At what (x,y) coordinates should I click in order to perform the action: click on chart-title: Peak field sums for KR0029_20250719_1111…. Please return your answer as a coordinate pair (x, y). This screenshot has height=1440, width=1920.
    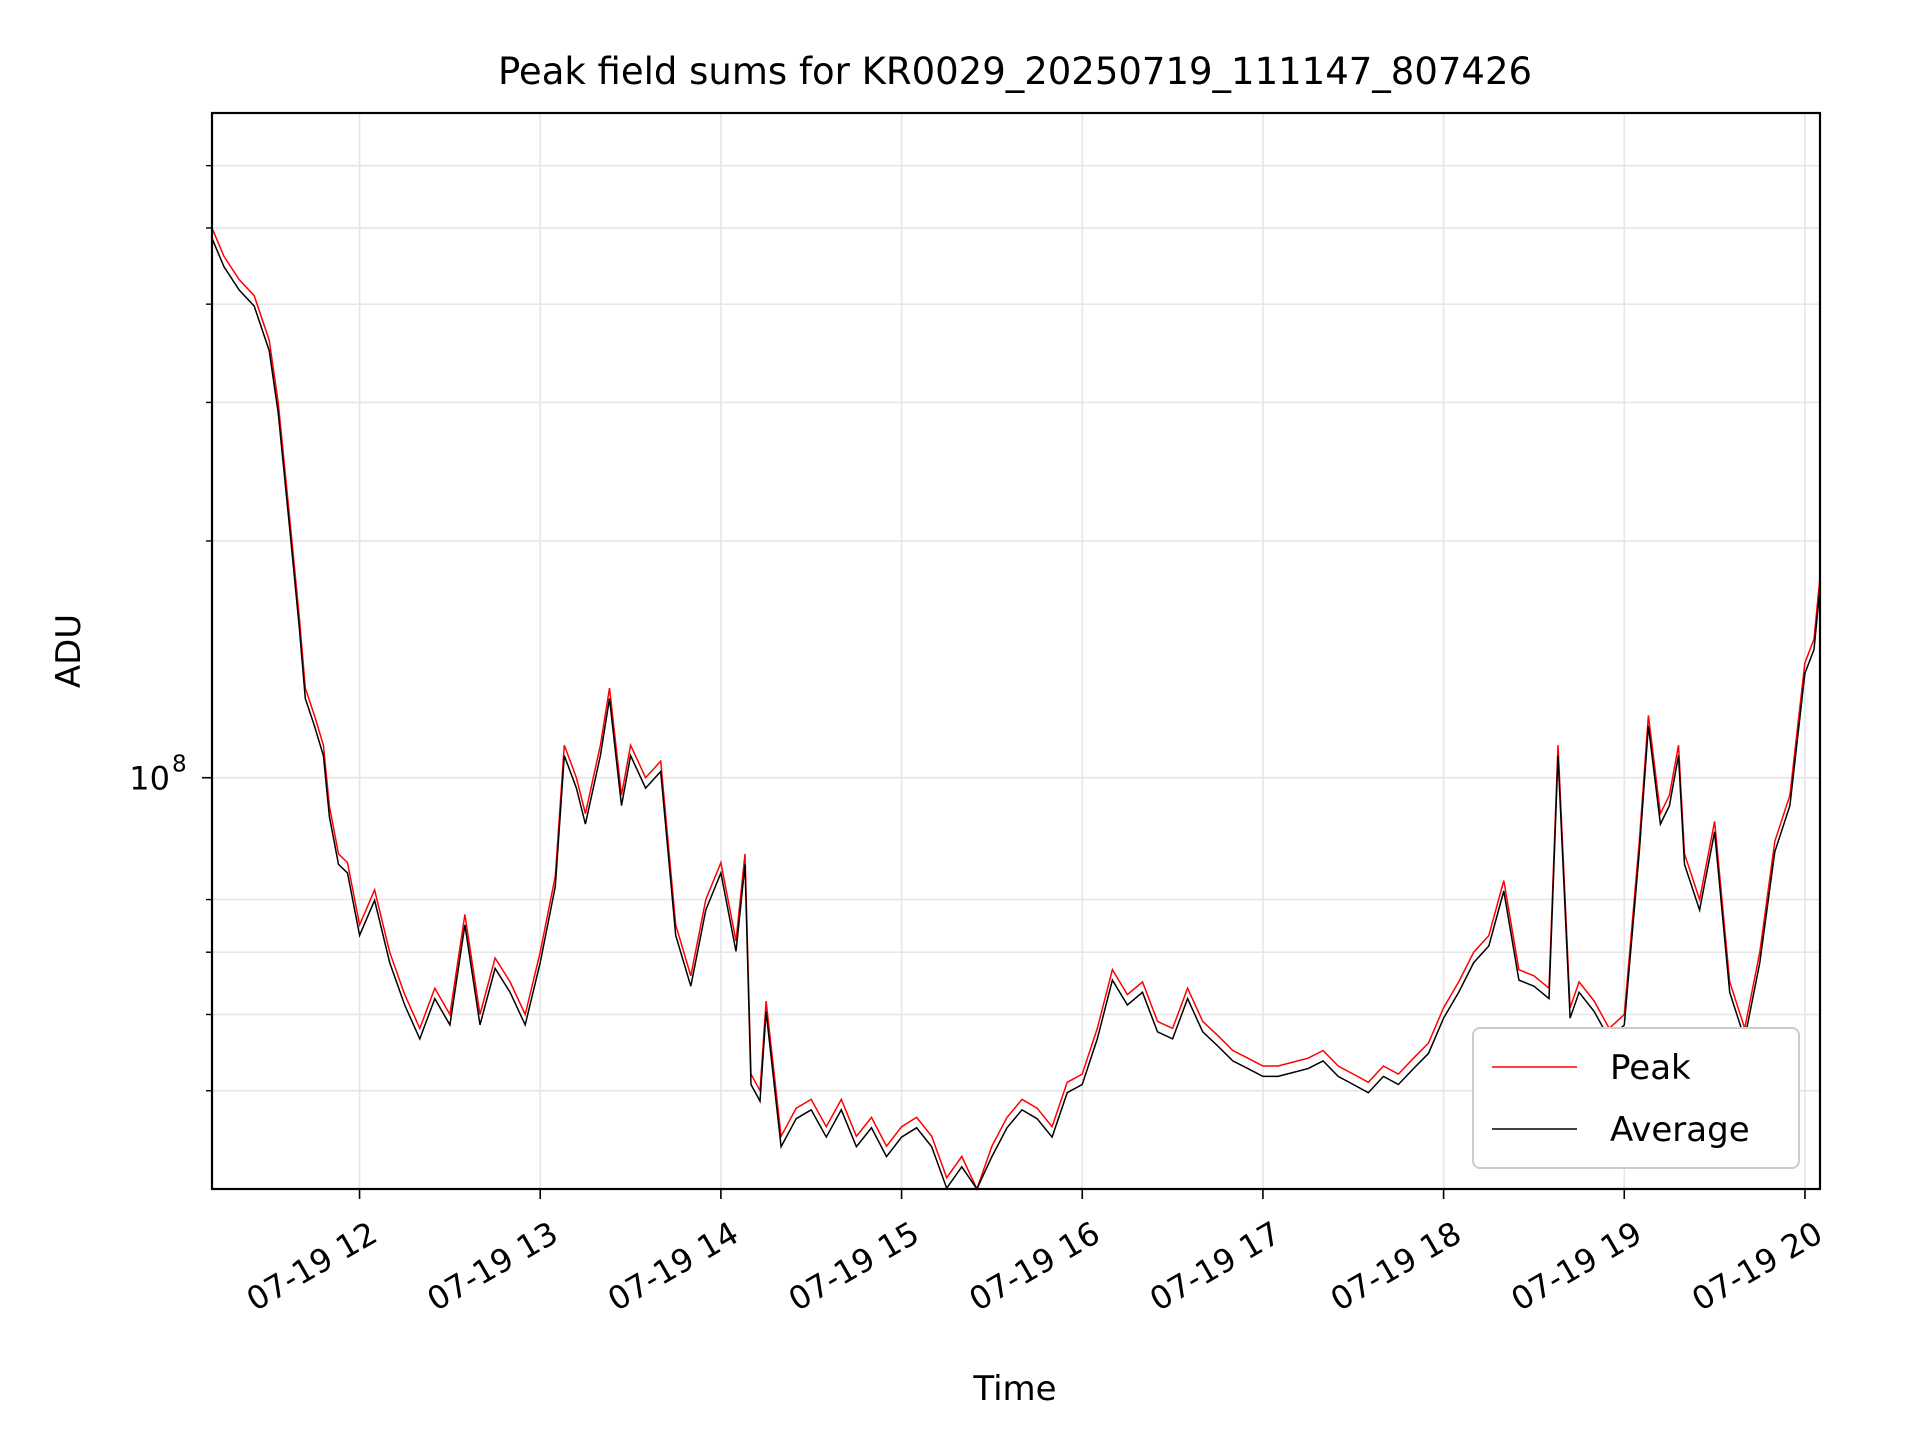
    Looking at the image, I should click on (1015, 71).